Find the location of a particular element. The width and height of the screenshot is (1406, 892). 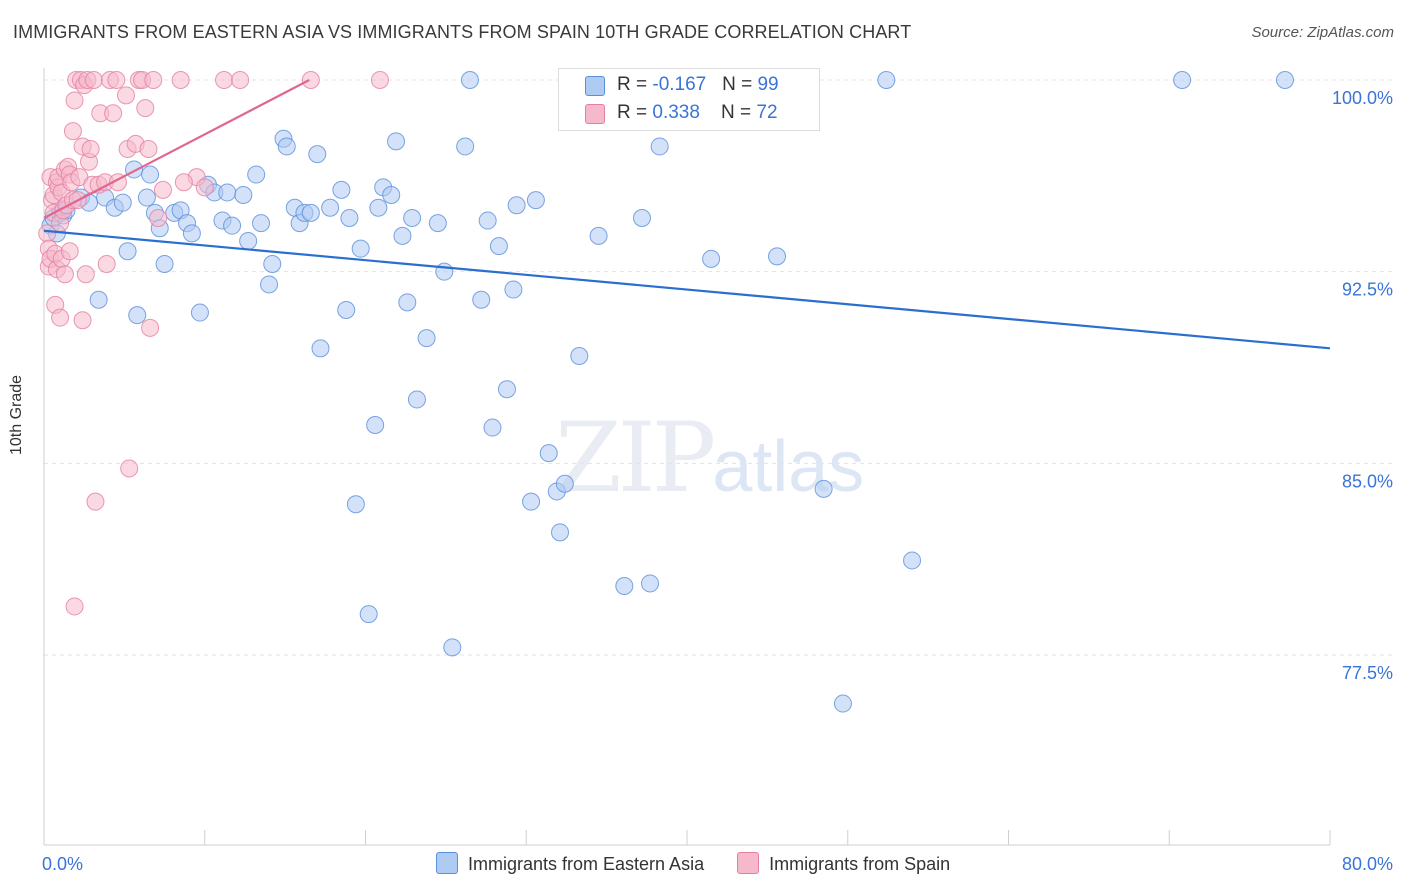

legend-label: Immigrants from Eastern Asia is located at coordinates (586, 864).